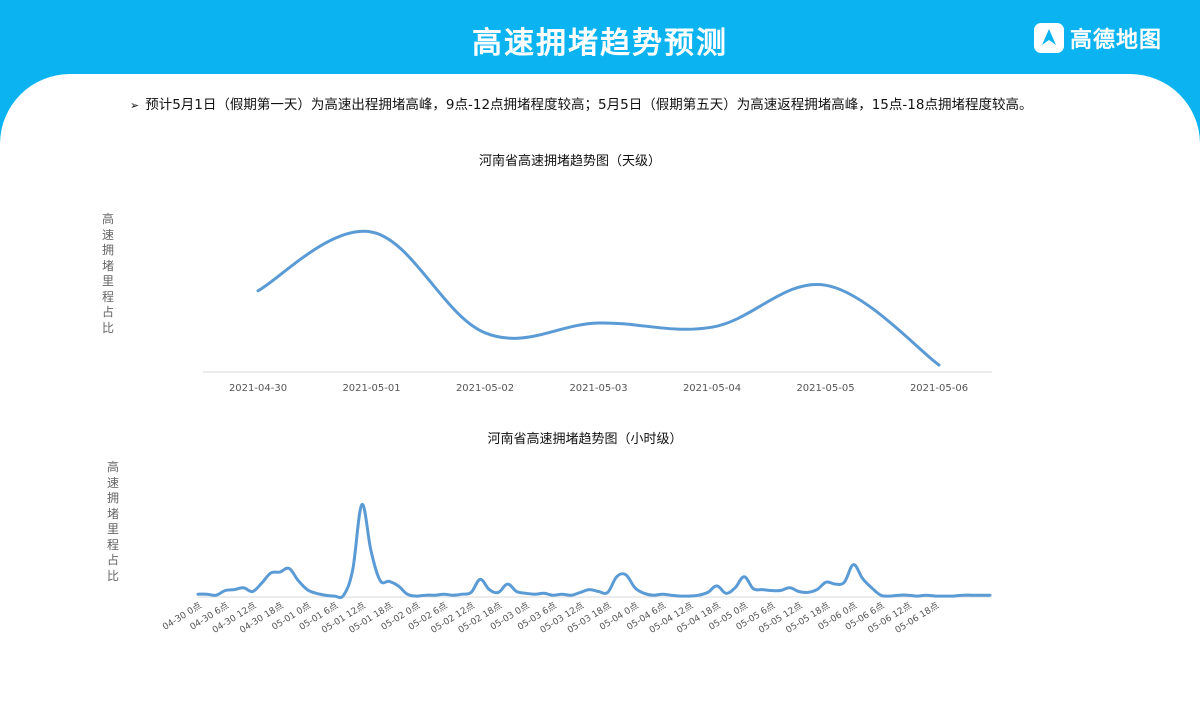 Image resolution: width=1200 pixels, height=714 pixels. What do you see at coordinates (712, 388) in the screenshot?
I see `daily-x-tick-label: 2021-05-04` at bounding box center [712, 388].